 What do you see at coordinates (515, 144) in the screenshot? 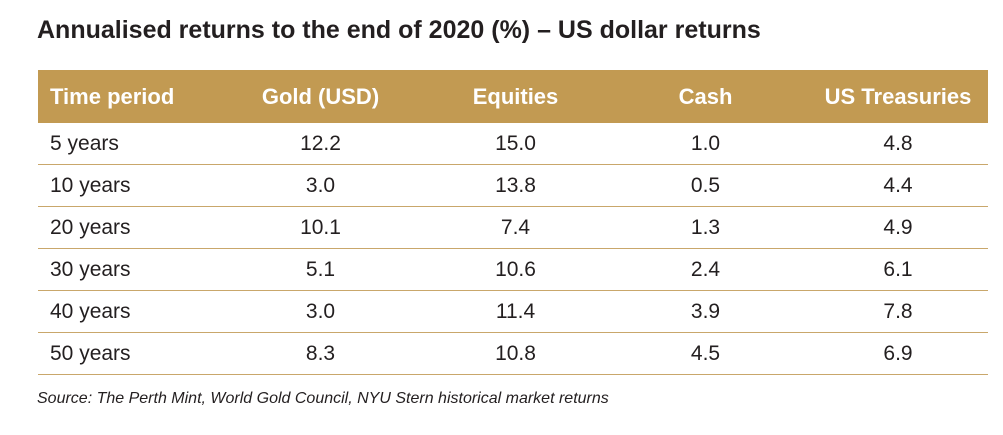
I see `cell-equities: 15.0` at bounding box center [515, 144].